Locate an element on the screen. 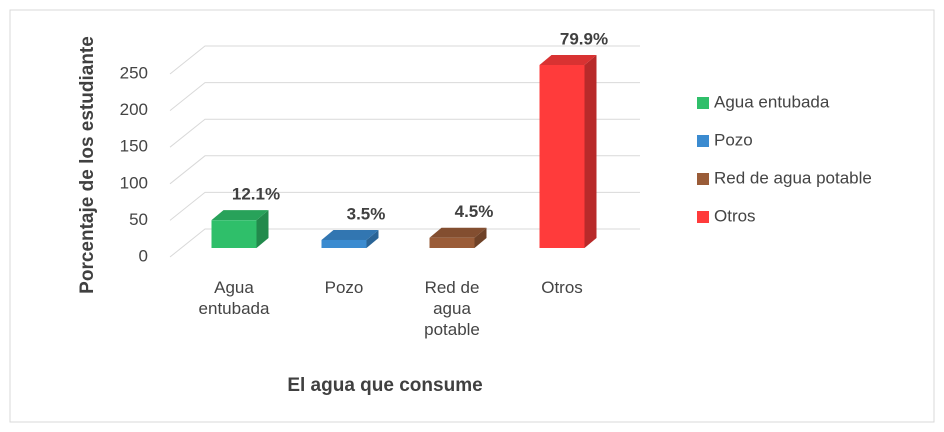 The width and height of the screenshot is (944, 432). data-label: 12.1% is located at coordinates (256, 194).